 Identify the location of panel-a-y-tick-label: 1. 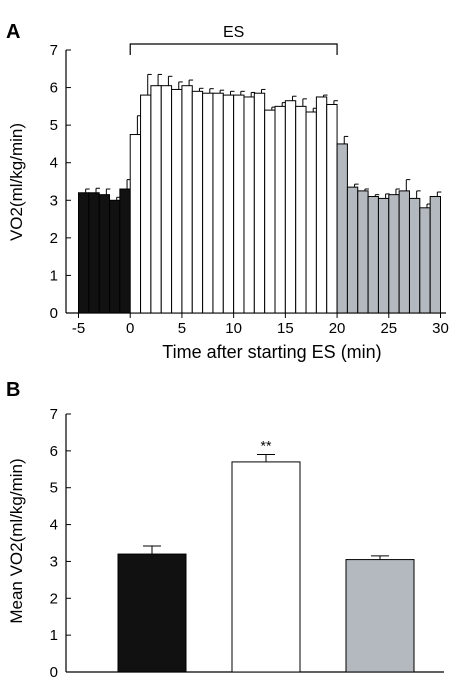
(54, 275).